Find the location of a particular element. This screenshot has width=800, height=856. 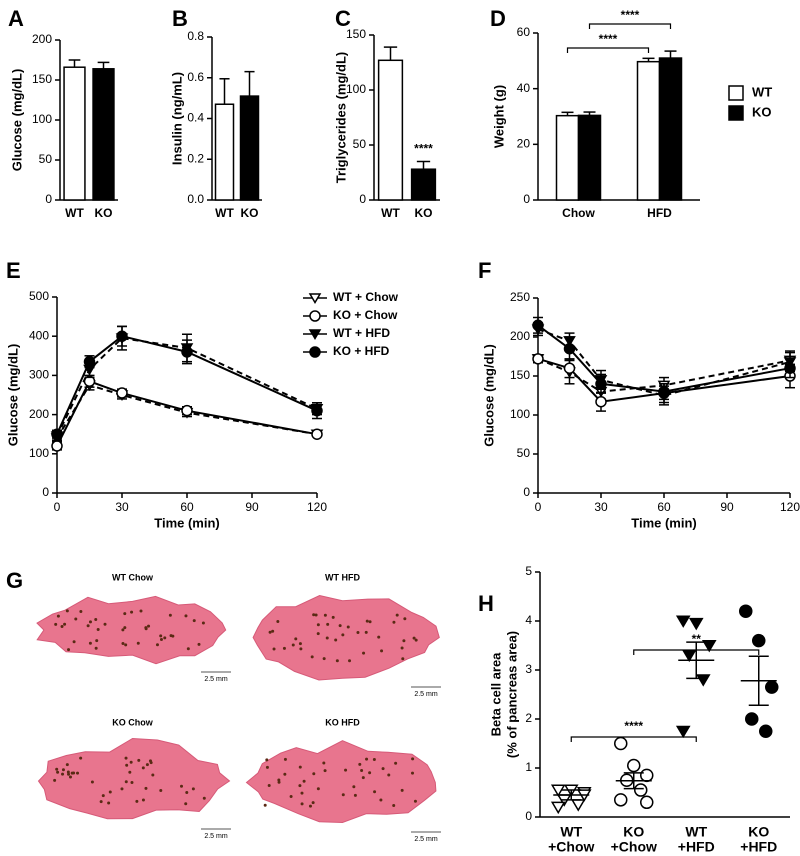

y-axis-title: Triglycerides (mg/dL) is located at coordinates (340, 117).